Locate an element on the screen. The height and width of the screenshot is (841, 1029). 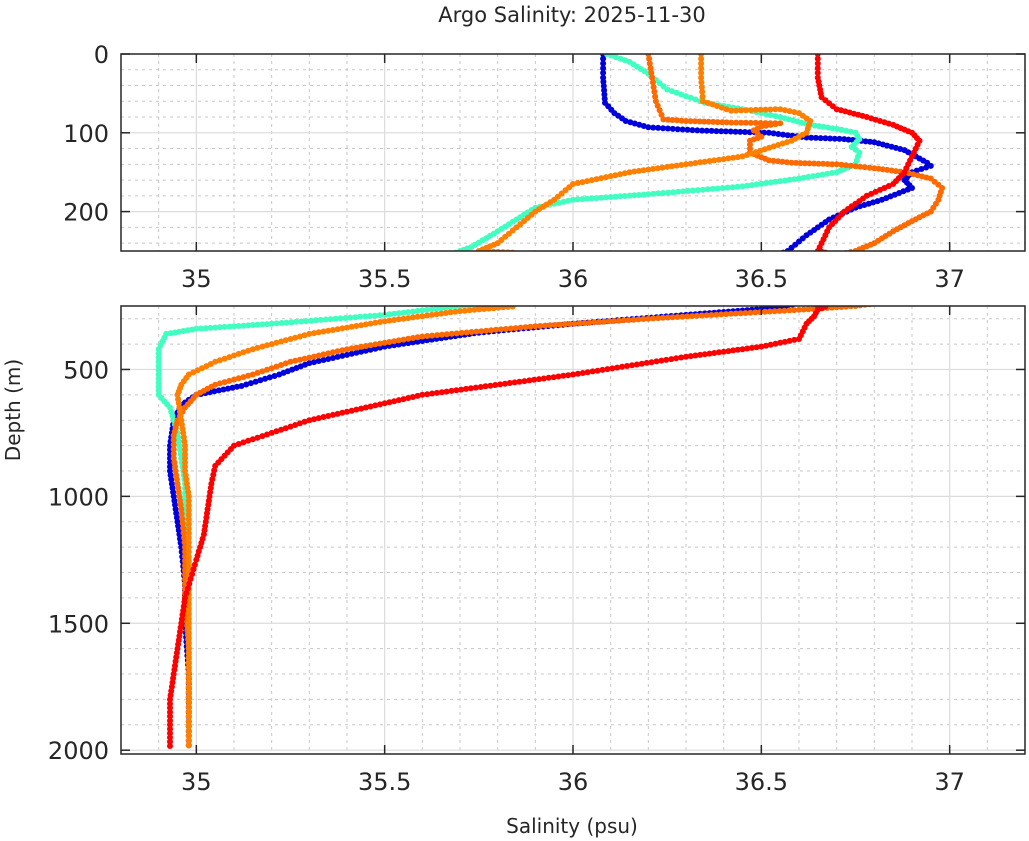
y-tick-label: 0 is located at coordinates (101, 55).